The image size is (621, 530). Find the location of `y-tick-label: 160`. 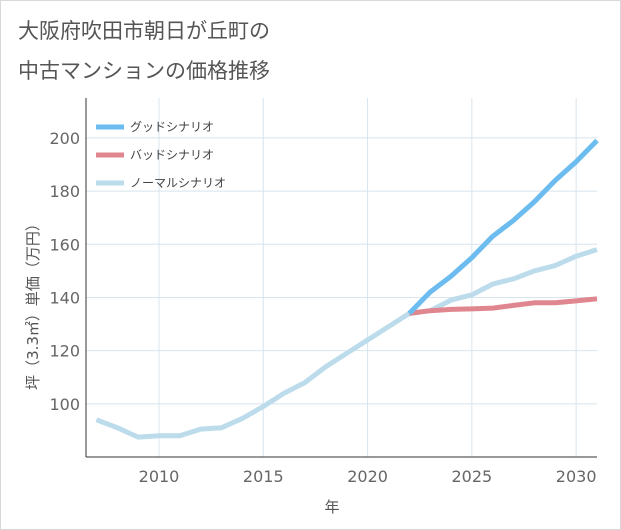

y-tick-label: 160 is located at coordinates (64, 244).